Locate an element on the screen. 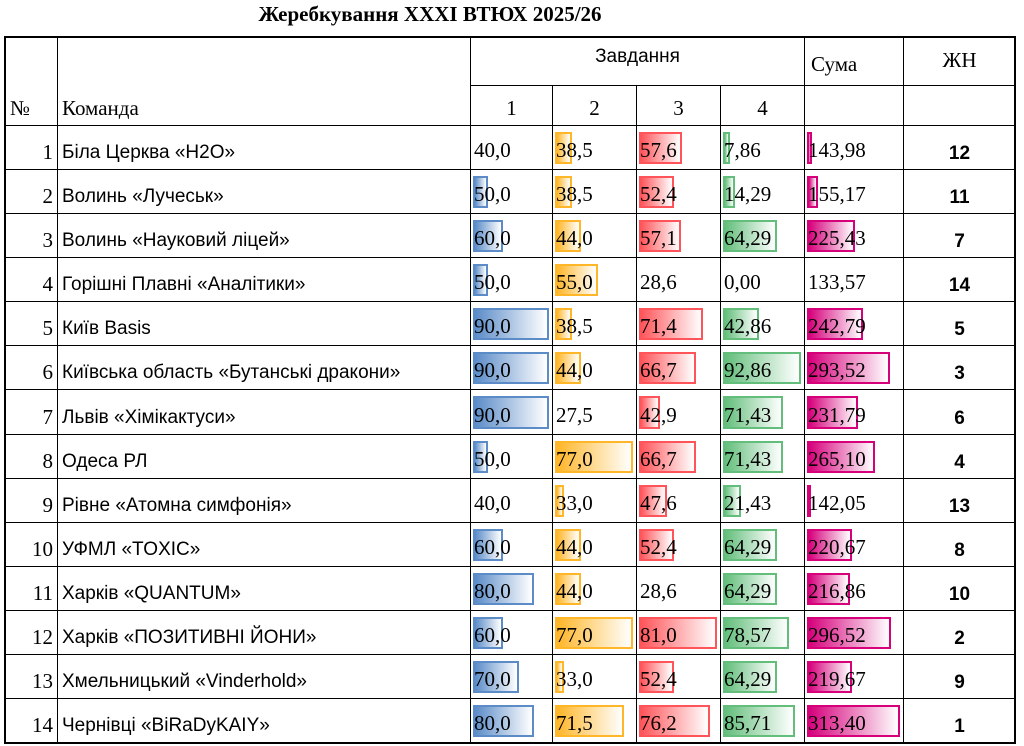 This screenshot has width=1024, height=746. score: 27,5 is located at coordinates (574, 415).